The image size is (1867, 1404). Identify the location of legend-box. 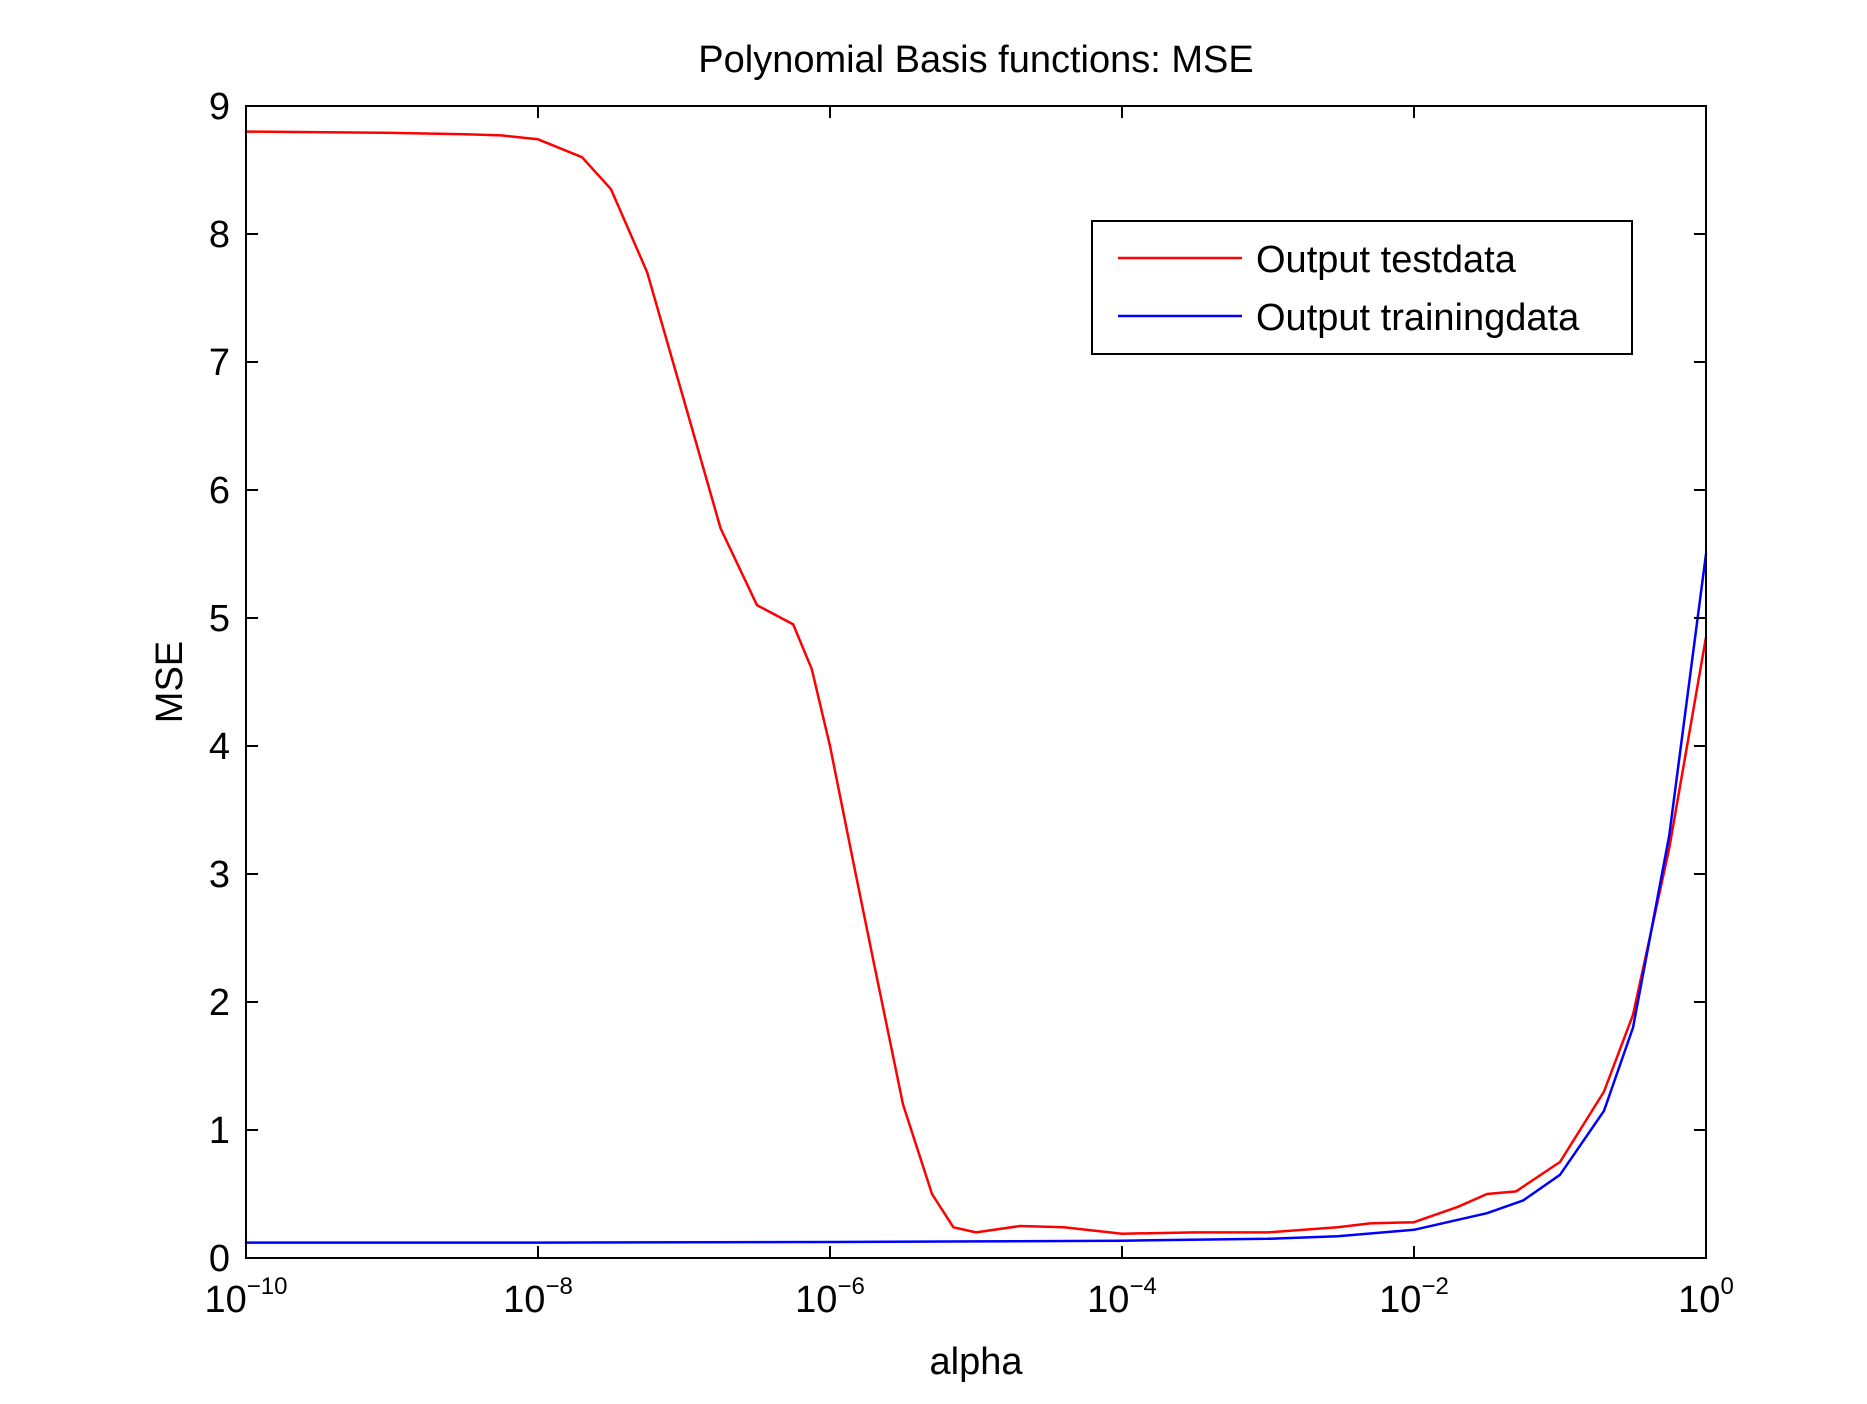
(1362, 287).